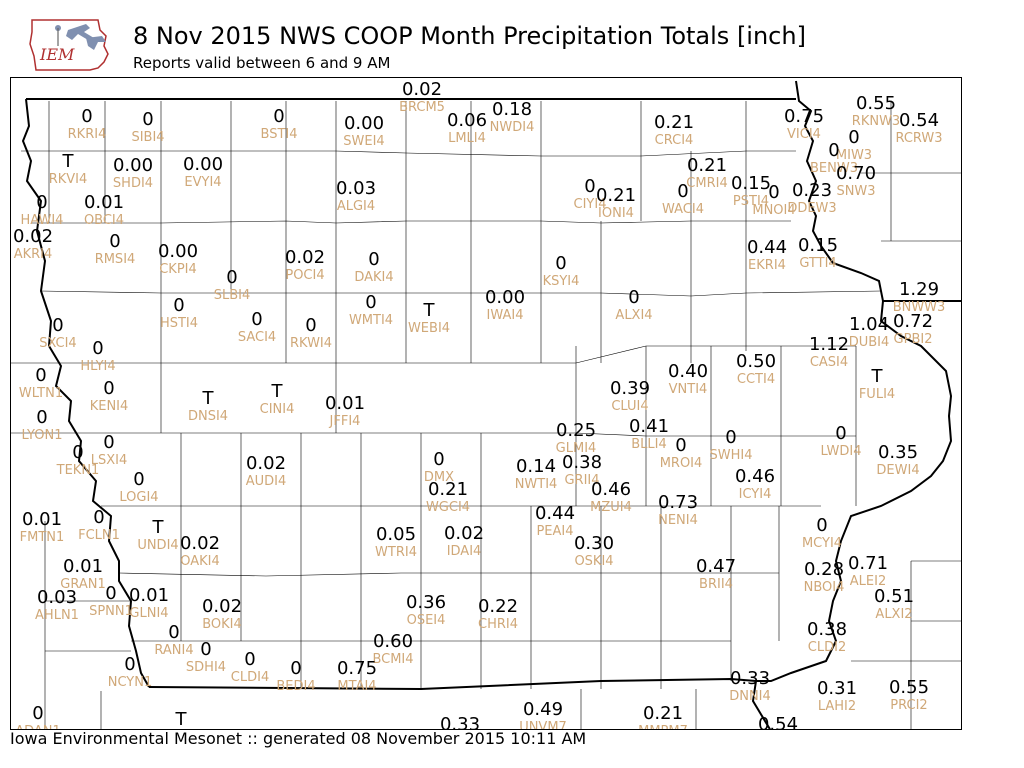 The width and height of the screenshot is (1024, 768). I want to click on station-id: BCMI4, so click(392, 659).